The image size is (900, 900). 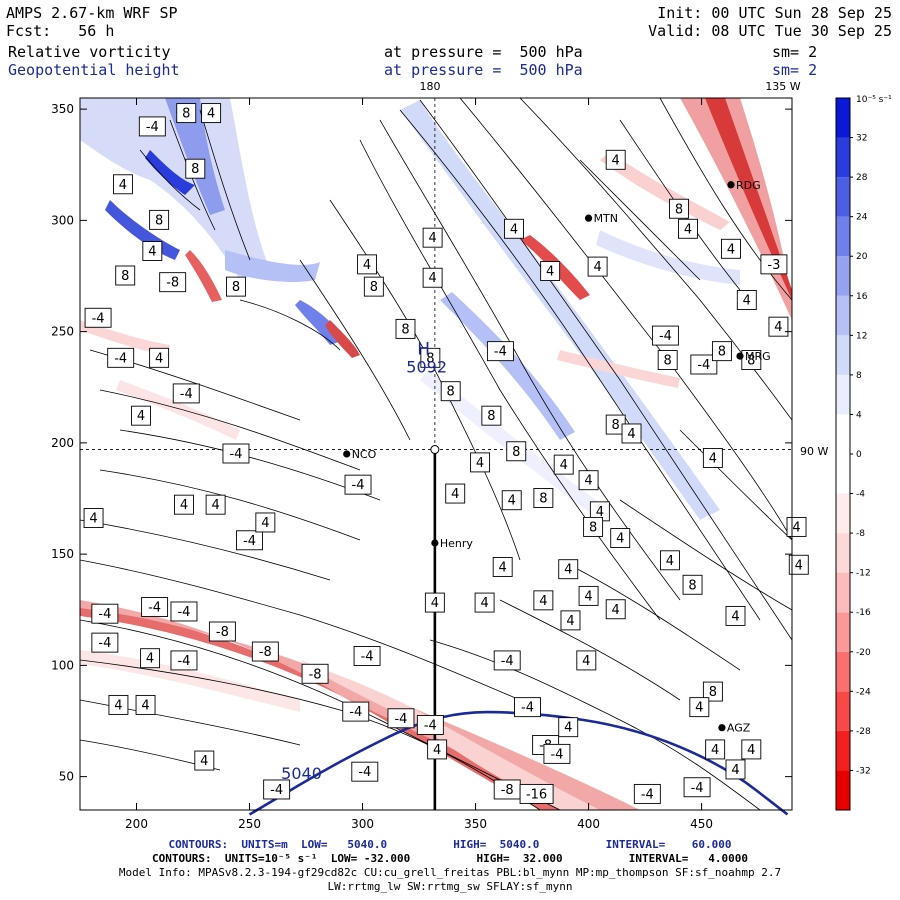 What do you see at coordinates (782, 86) in the screenshot?
I see `longitude-label-135w: 135 W` at bounding box center [782, 86].